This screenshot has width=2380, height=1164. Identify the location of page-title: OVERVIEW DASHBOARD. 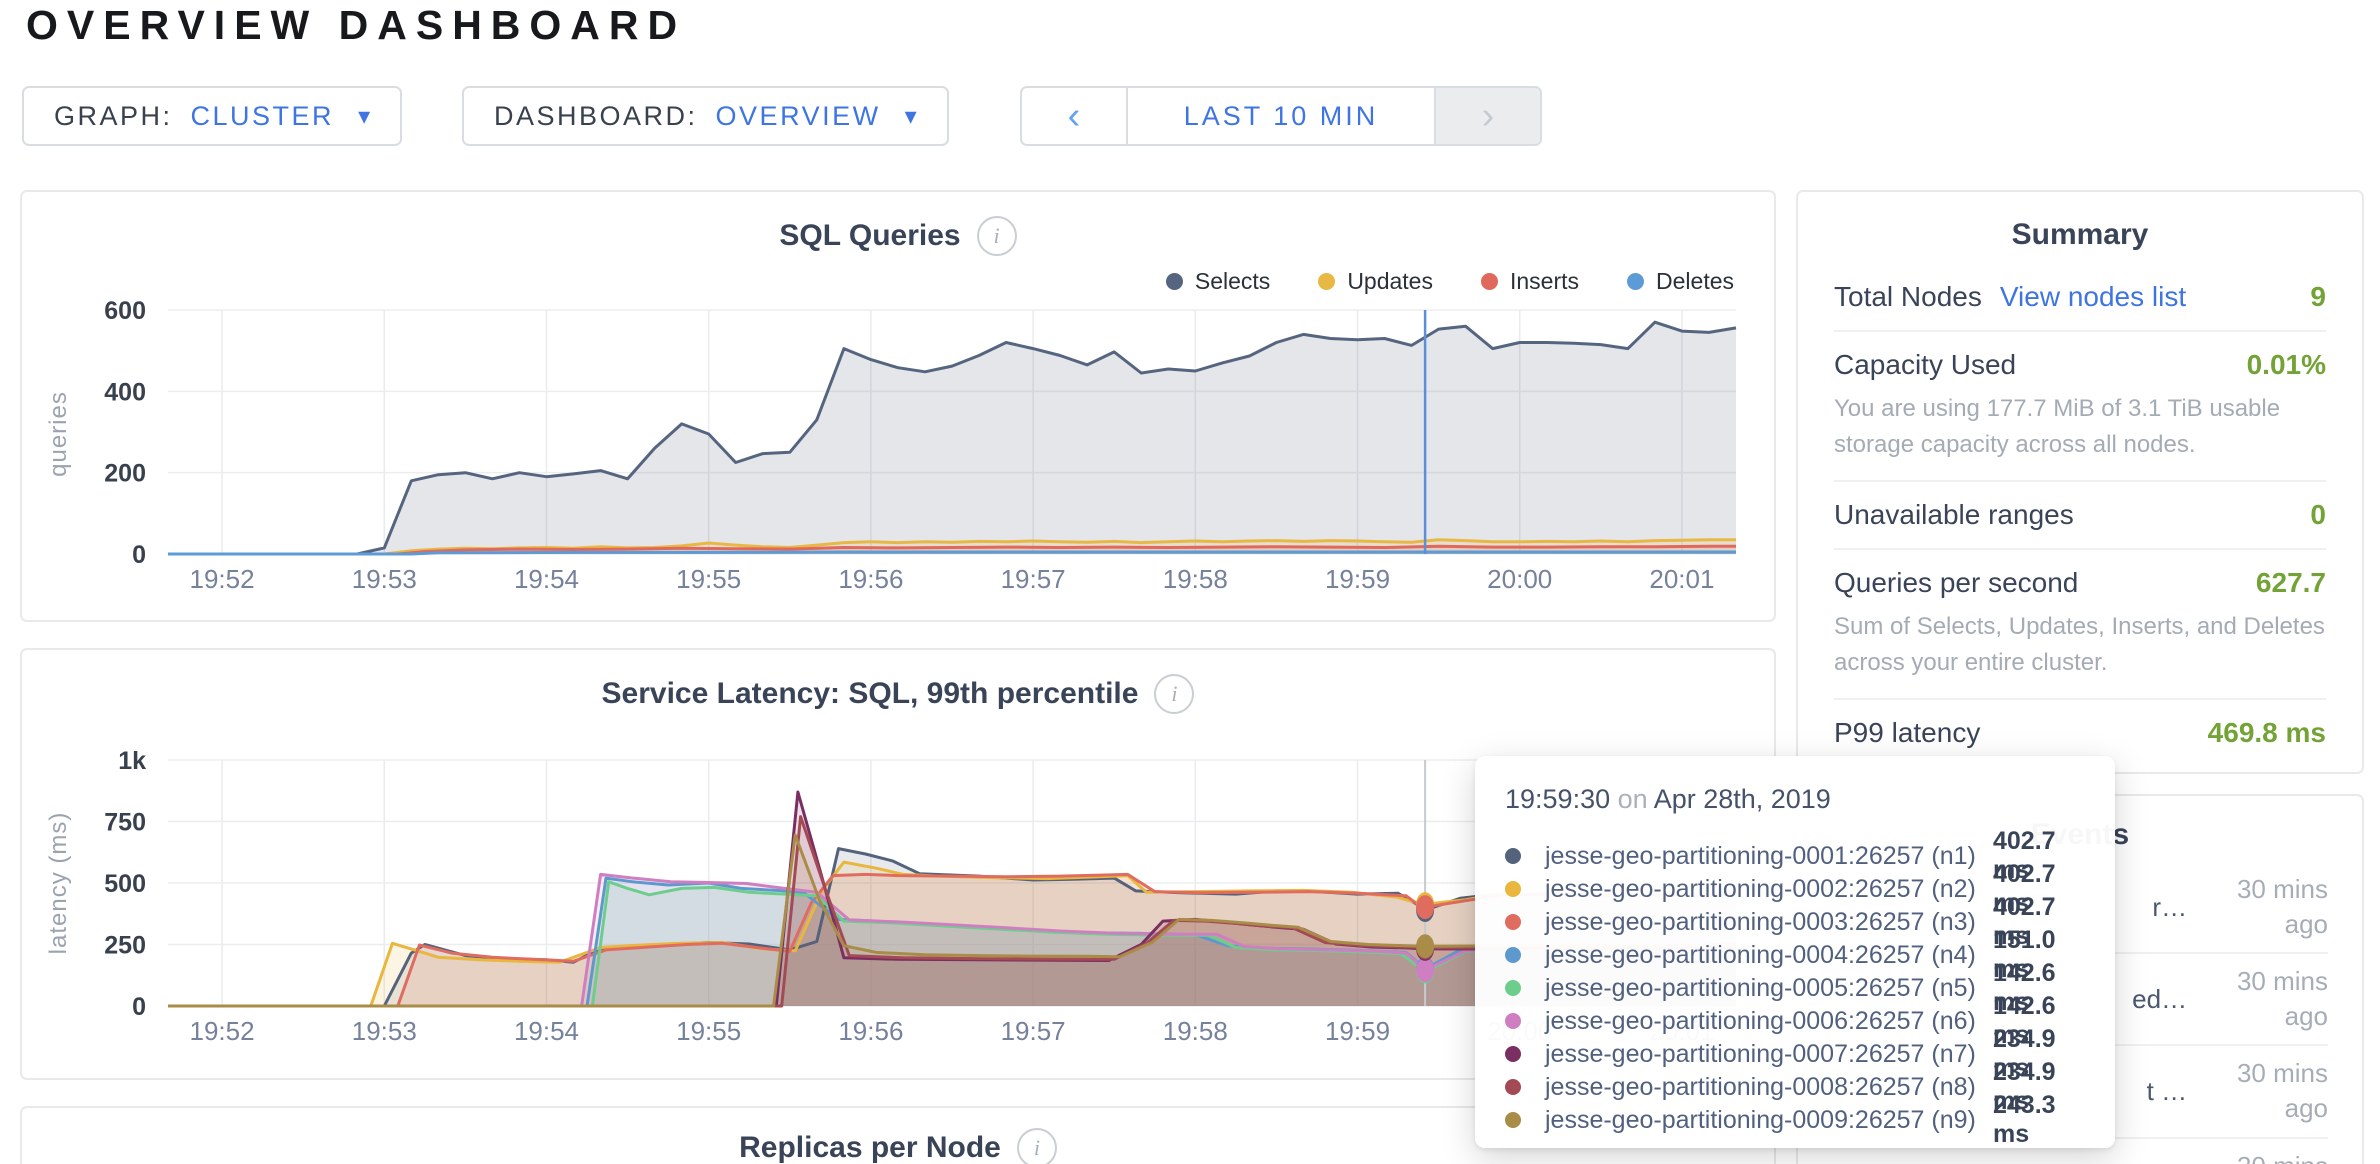
(356, 25).